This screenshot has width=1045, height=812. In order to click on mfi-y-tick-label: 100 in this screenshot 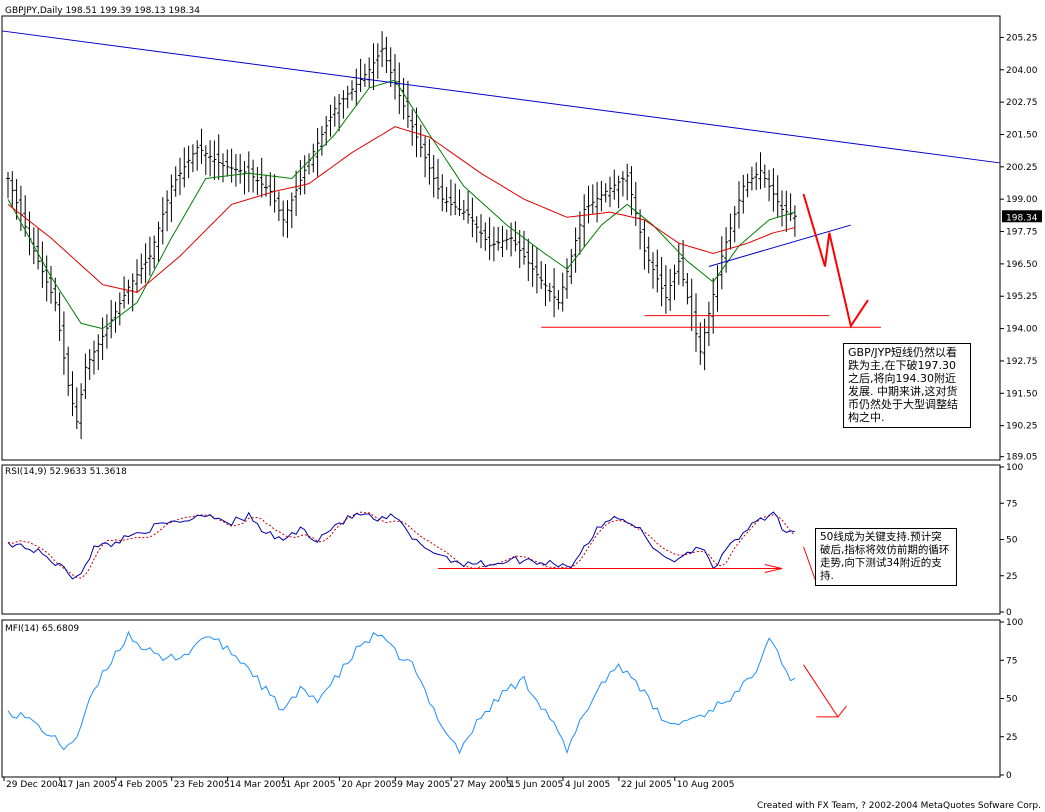, I will do `click(1014, 623)`.